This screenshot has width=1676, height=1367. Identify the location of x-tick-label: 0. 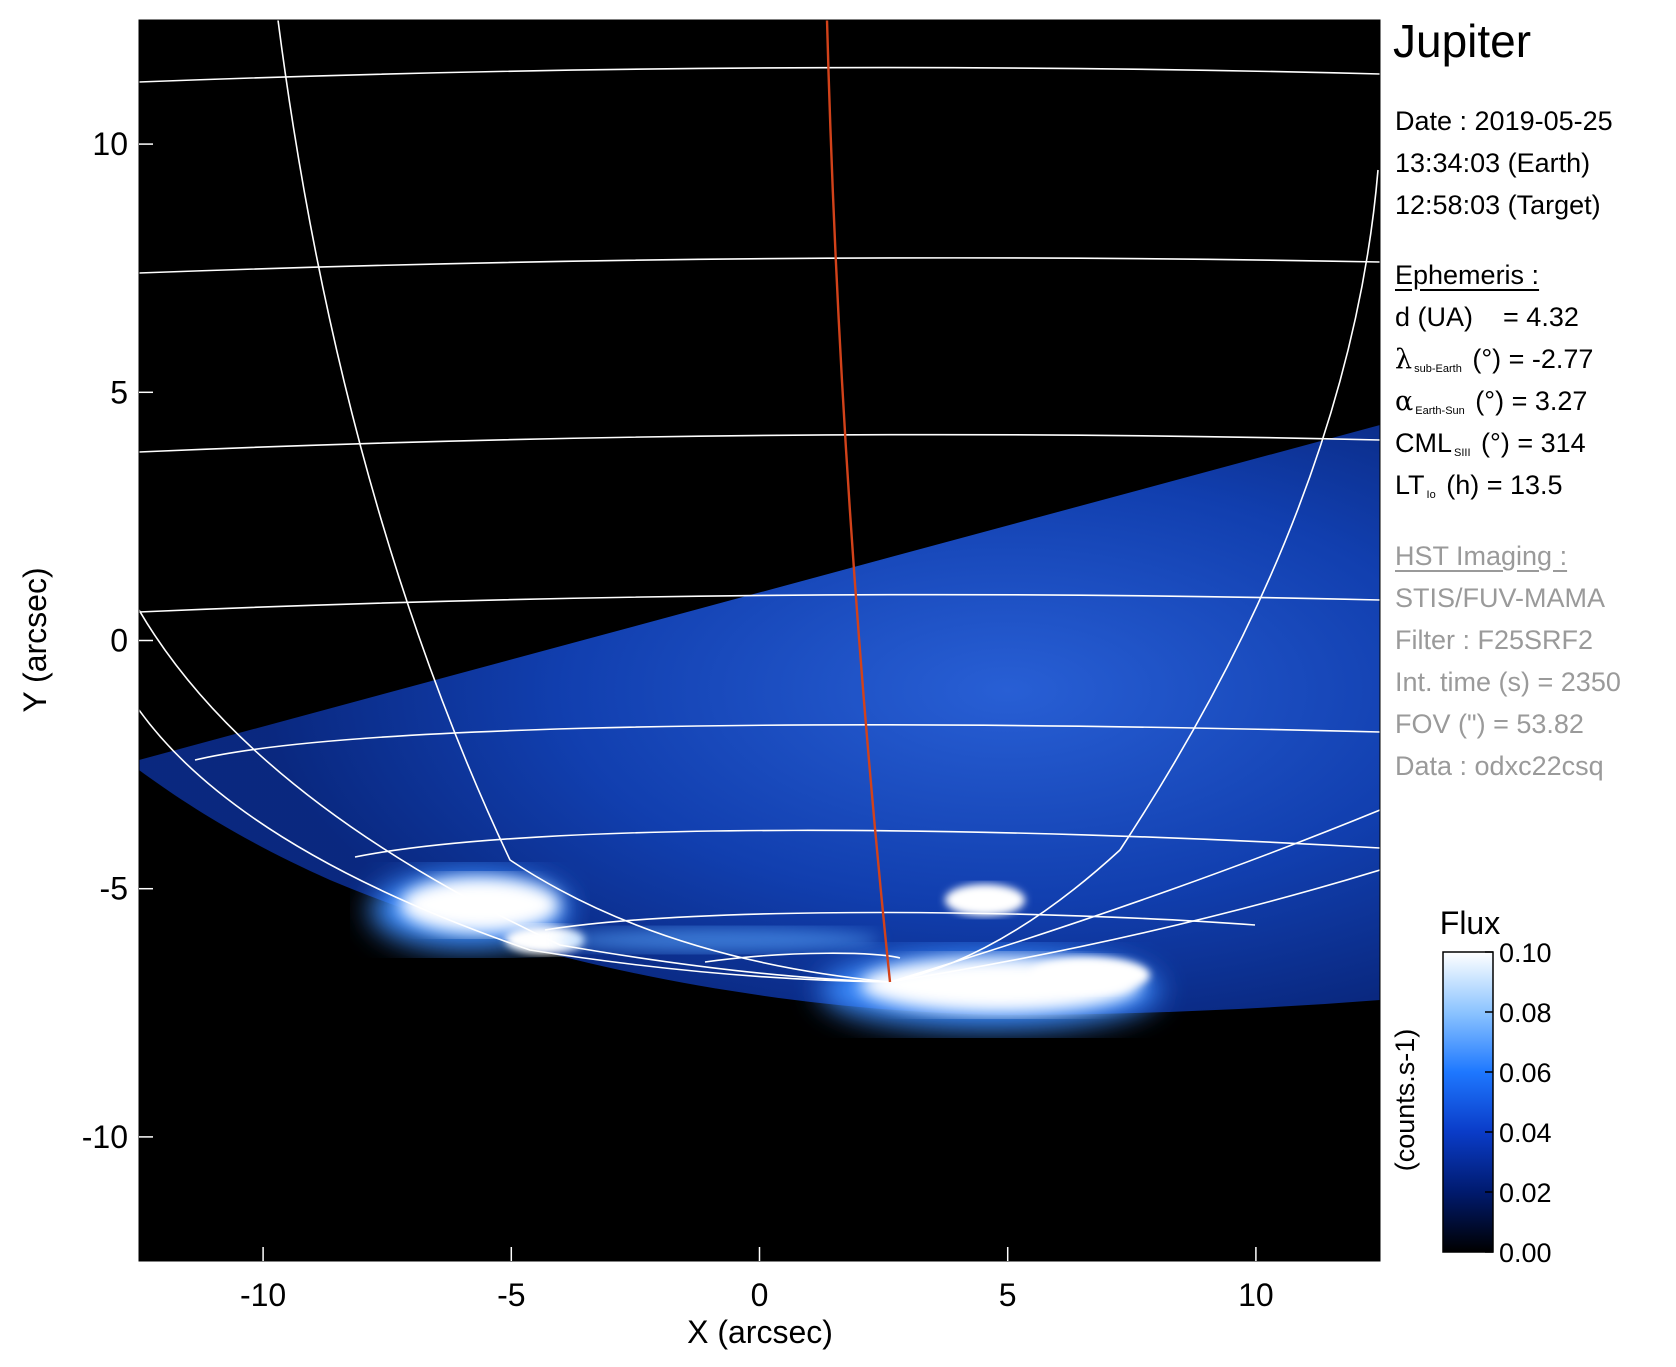
(760, 1295).